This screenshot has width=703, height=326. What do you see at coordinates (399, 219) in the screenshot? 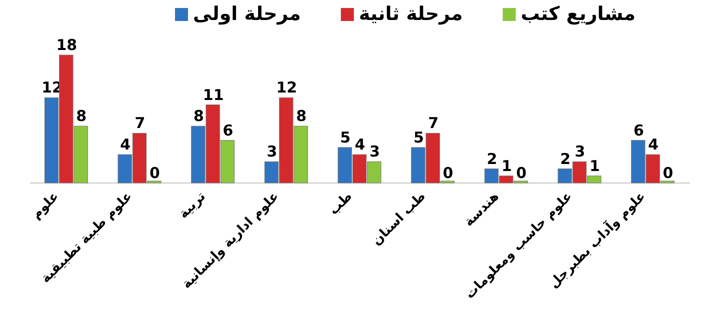
I see `x-tick-label: طب اسنان` at bounding box center [399, 219].